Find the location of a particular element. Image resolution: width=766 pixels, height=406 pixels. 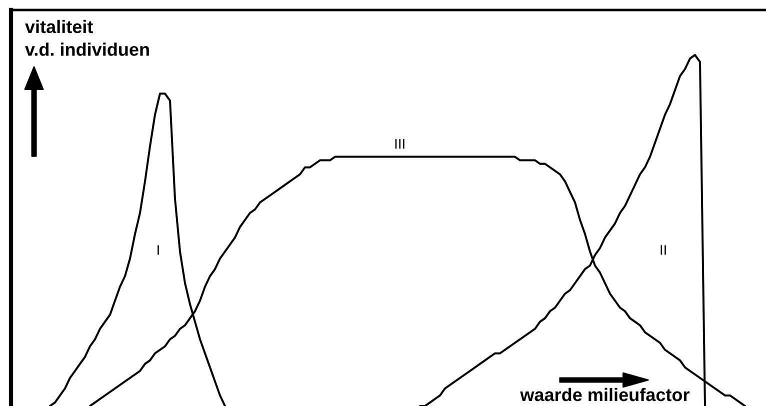

y-axis-title: vitaliteit v.d. individuen is located at coordinates (87, 38).